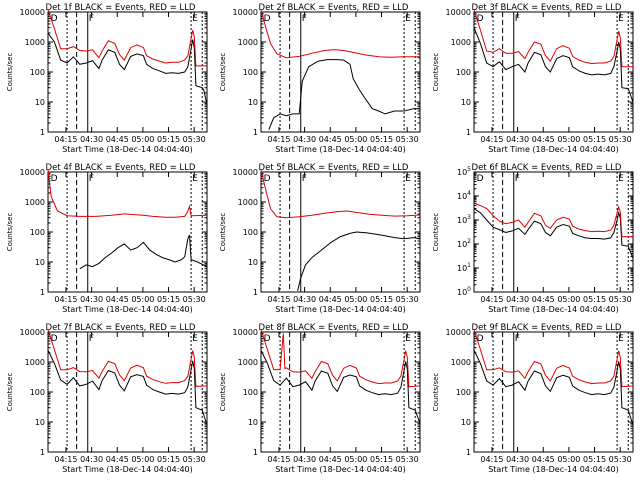  I want to click on panel-title: Det 7f BLACK = Events, RED = LLD, so click(121, 328).